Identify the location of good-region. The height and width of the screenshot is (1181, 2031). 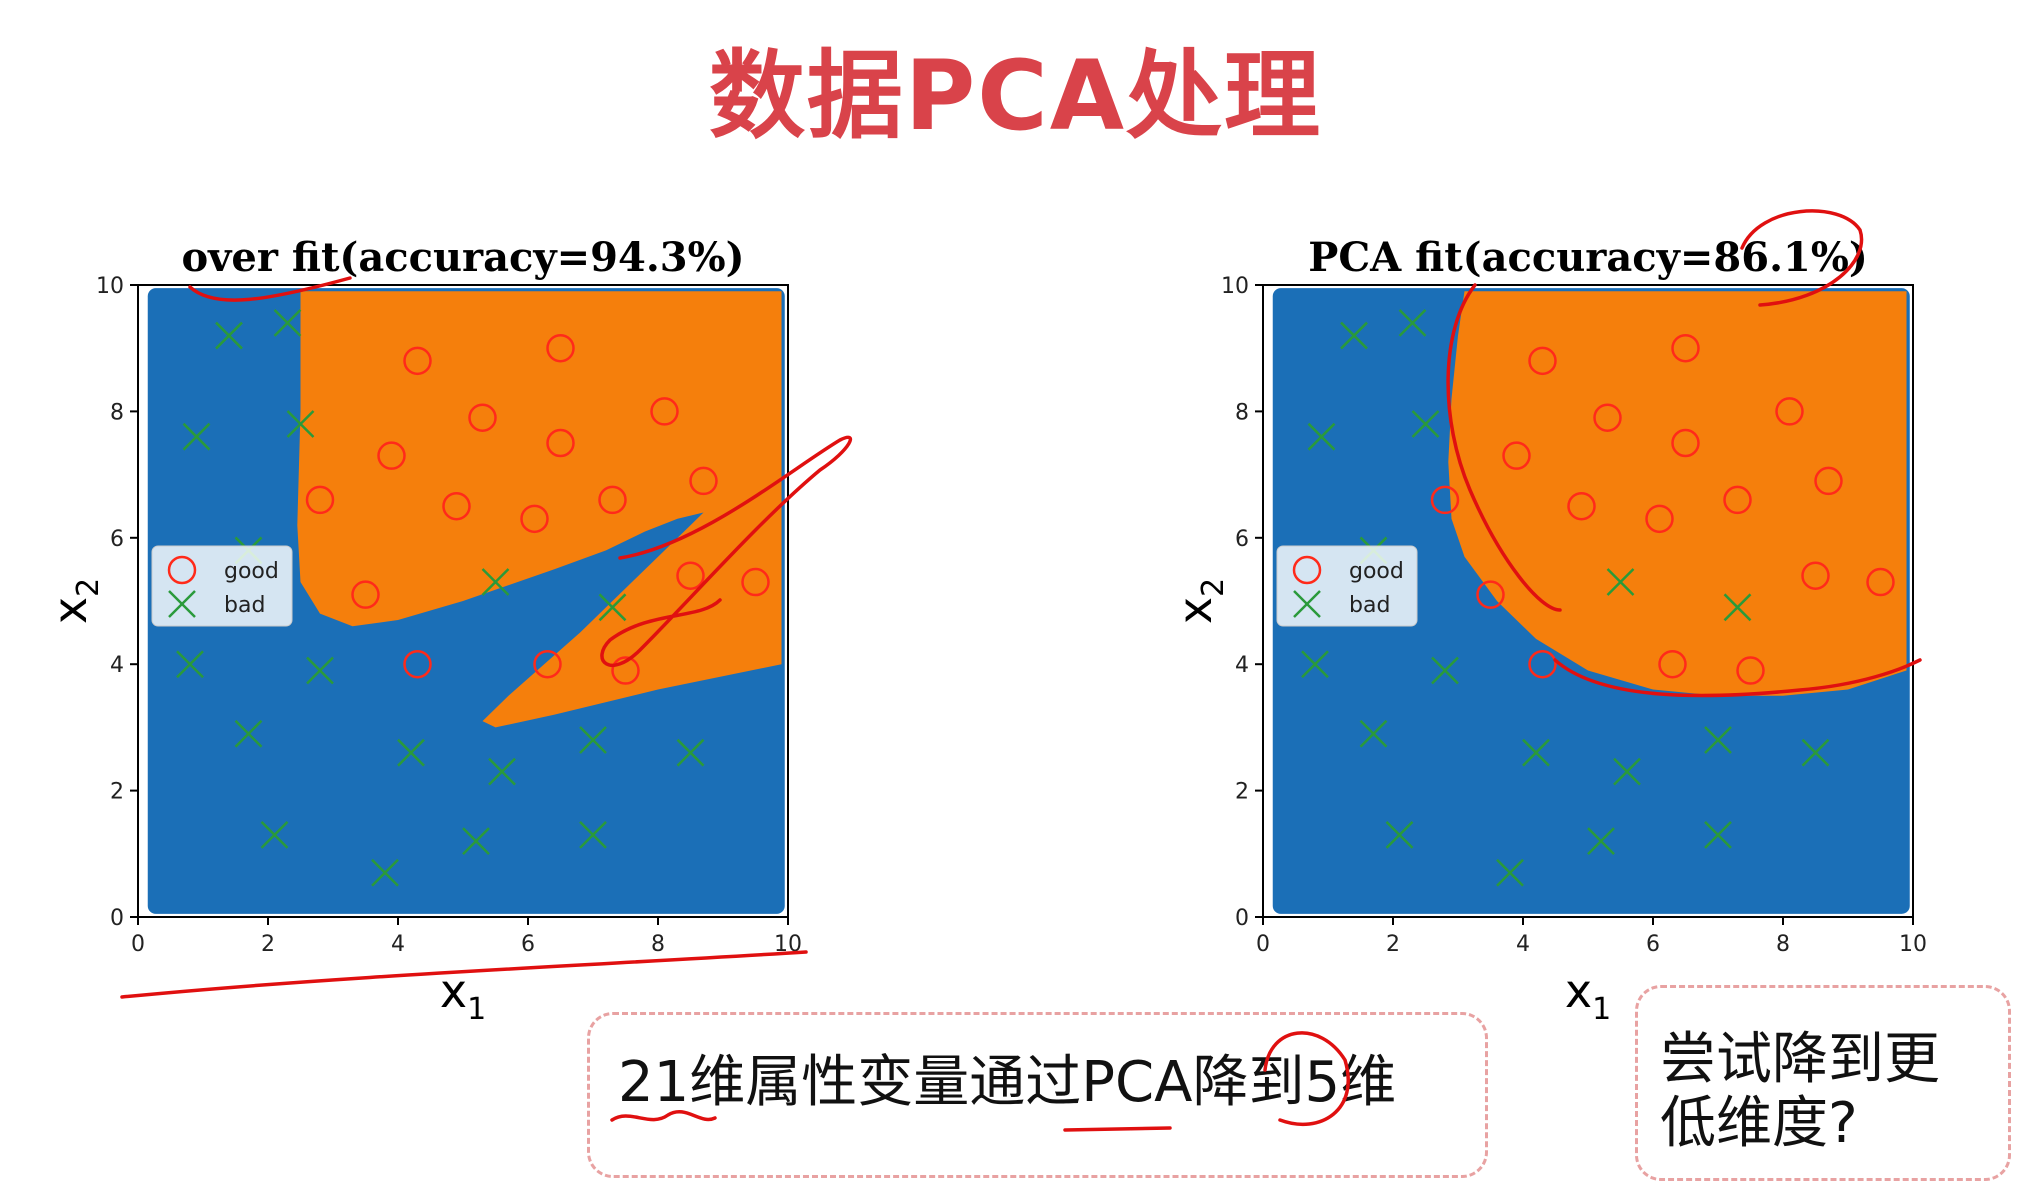
(1677, 493).